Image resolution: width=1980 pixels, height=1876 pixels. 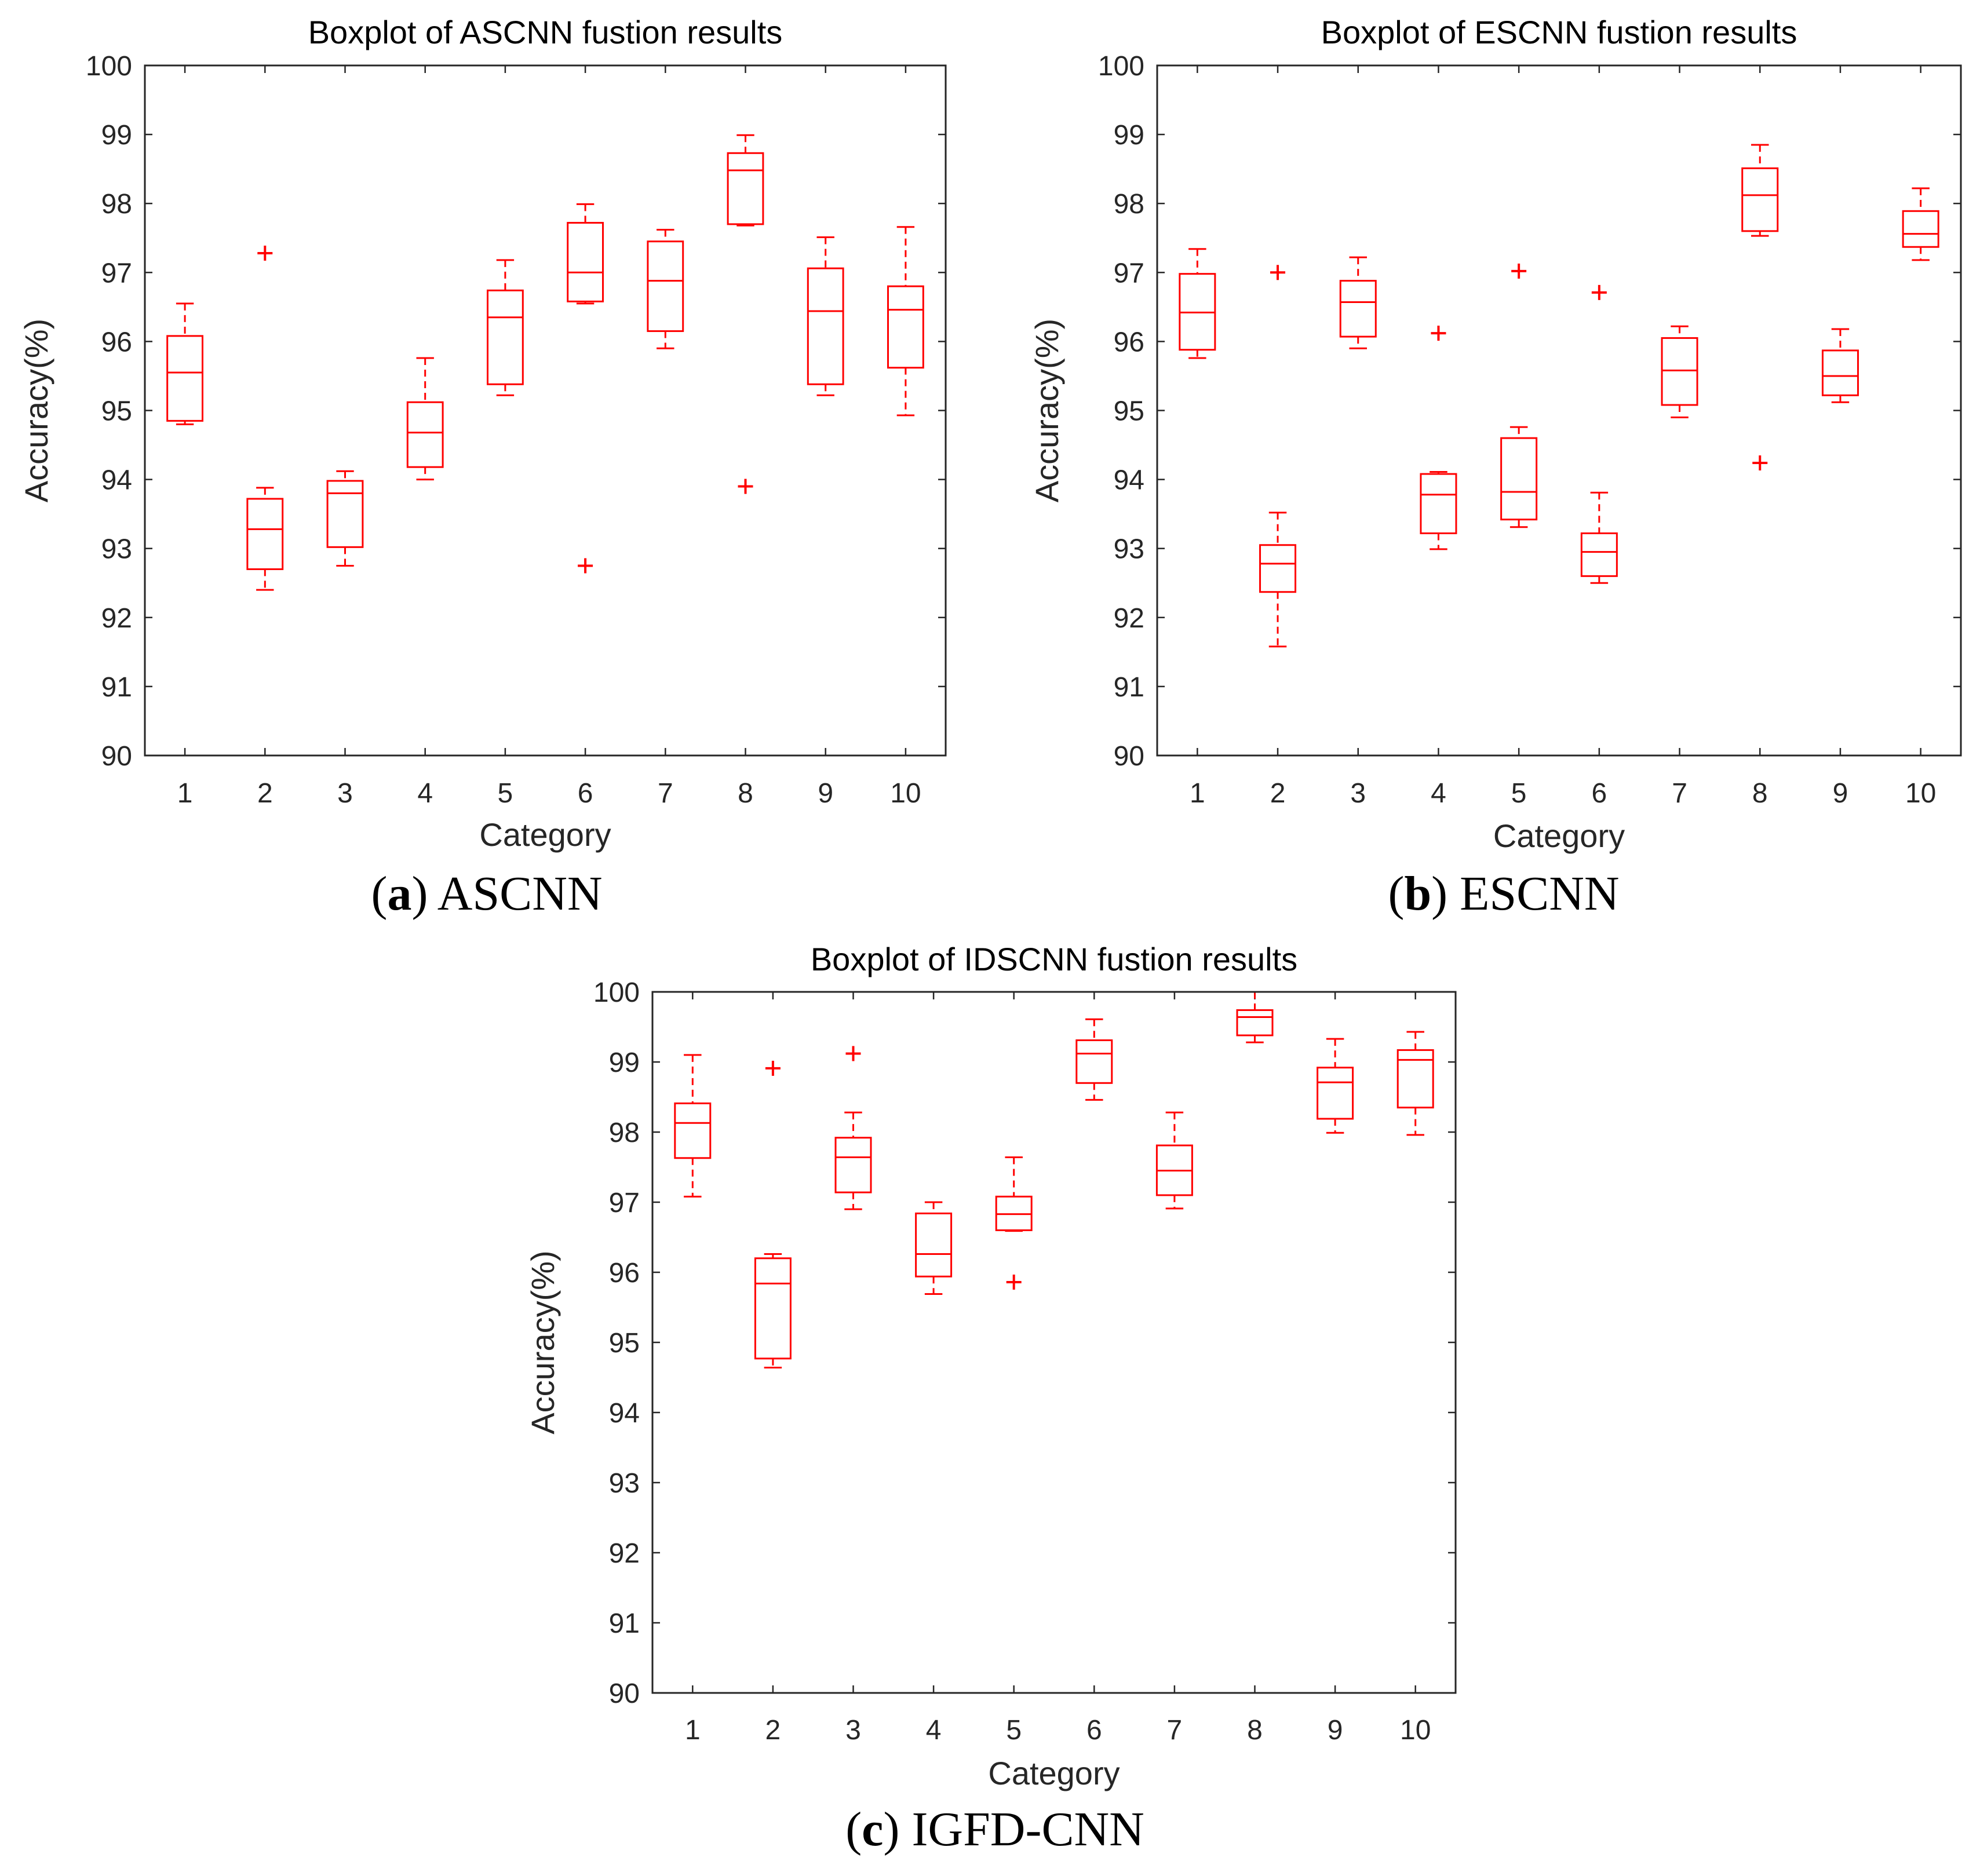 I want to click on subfigure-caption: (a) ASCNN, so click(x=486, y=894).